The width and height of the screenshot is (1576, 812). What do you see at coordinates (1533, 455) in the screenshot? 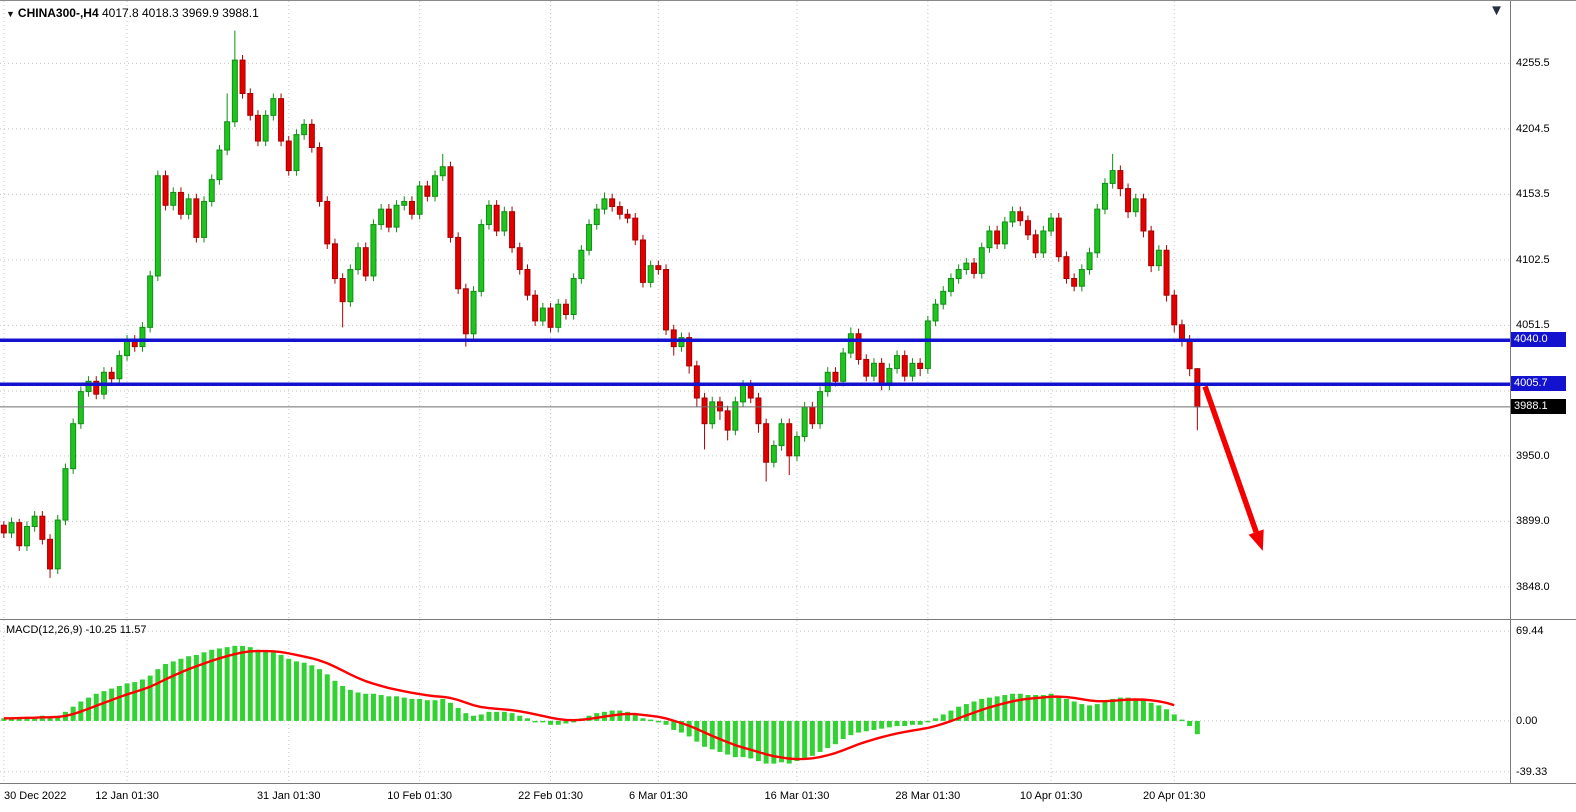
I see `price-axis-label: 3950.0` at bounding box center [1533, 455].